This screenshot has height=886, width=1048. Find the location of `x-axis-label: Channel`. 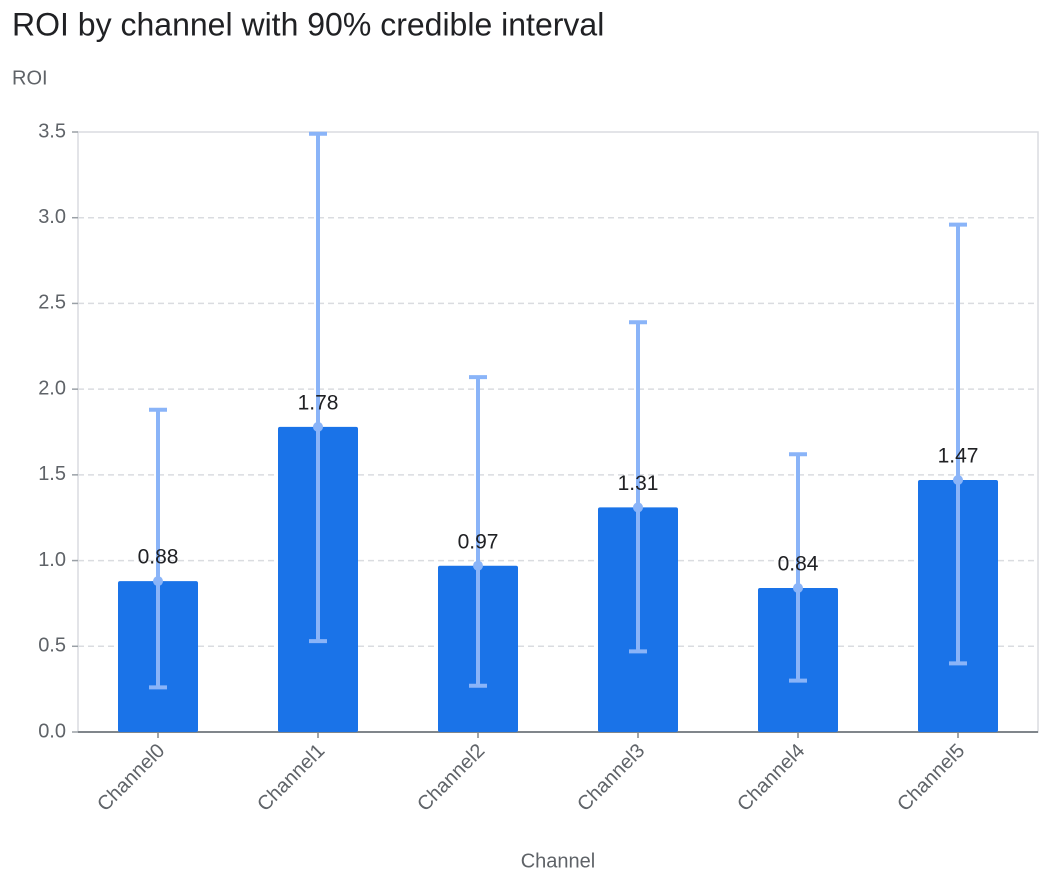

x-axis-label: Channel is located at coordinates (558, 861).